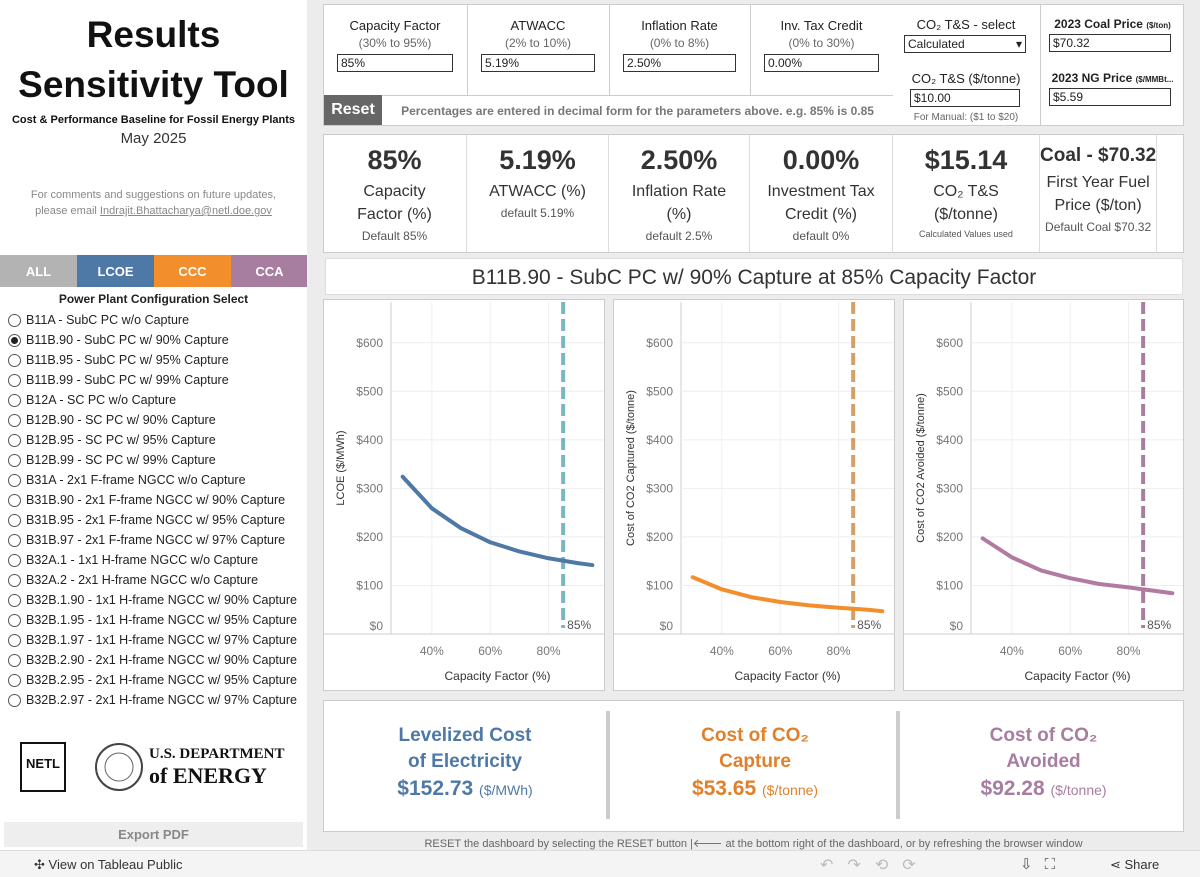 The width and height of the screenshot is (1200, 877). Describe the element at coordinates (38, 271) in the screenshot. I see `tab: ALL` at that location.